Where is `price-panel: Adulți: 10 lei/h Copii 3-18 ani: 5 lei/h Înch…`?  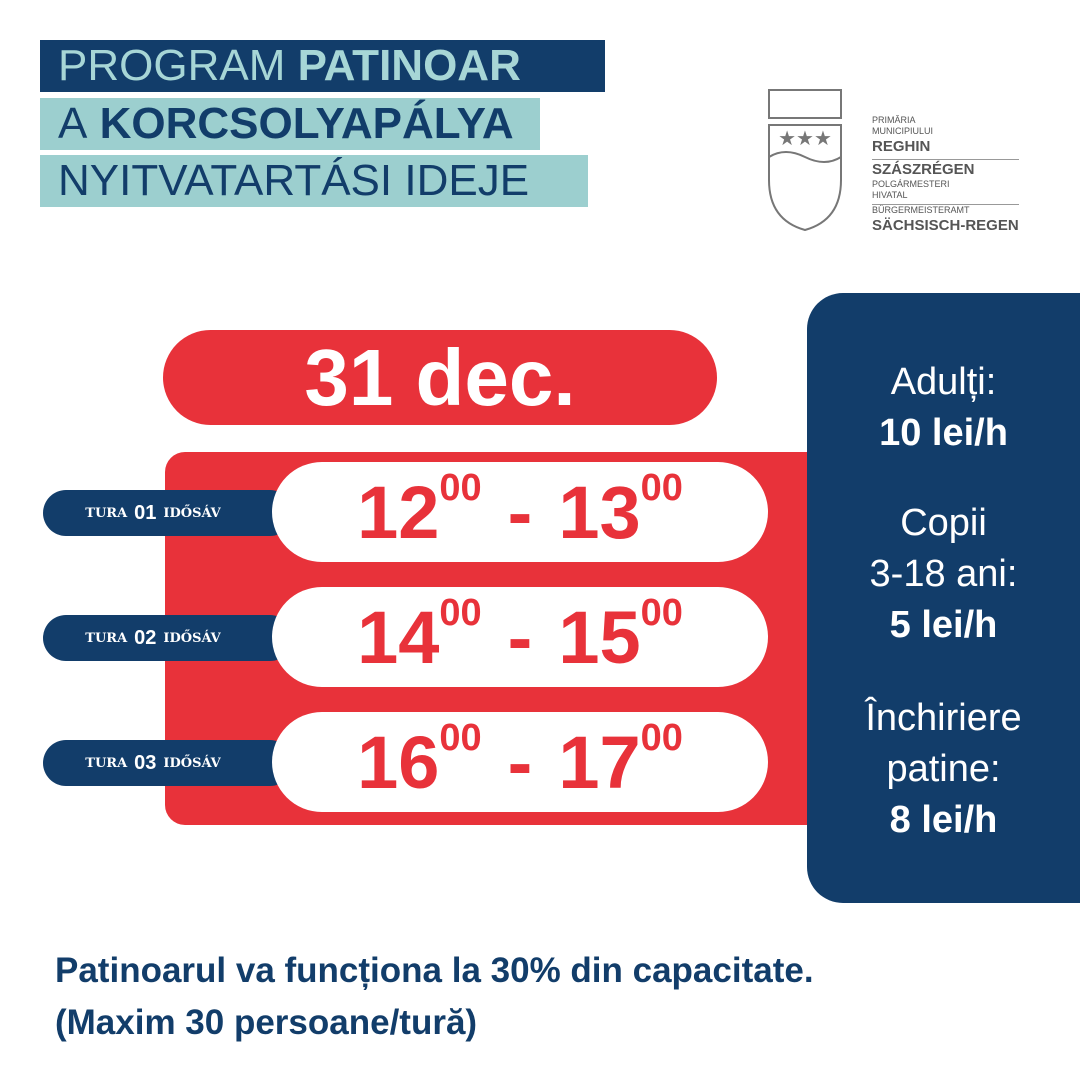
price-panel: Adulți: 10 lei/h Copii 3-18 ani: 5 lei/h Înch… is located at coordinates (943, 598).